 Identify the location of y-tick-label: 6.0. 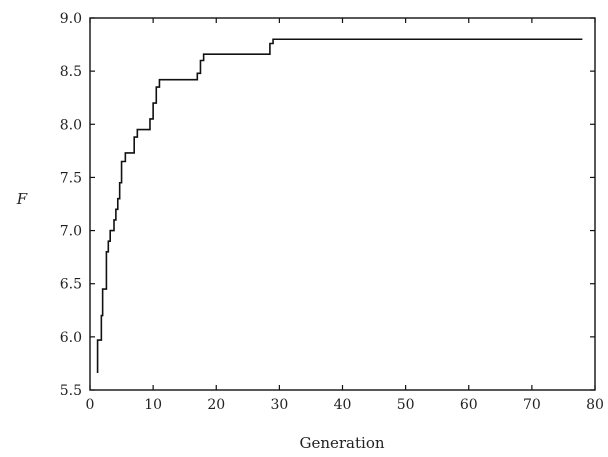
(71, 338).